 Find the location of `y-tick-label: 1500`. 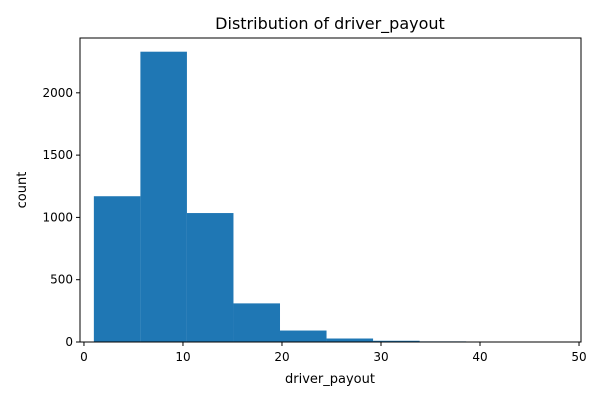

y-tick-label: 1500 is located at coordinates (57, 155).